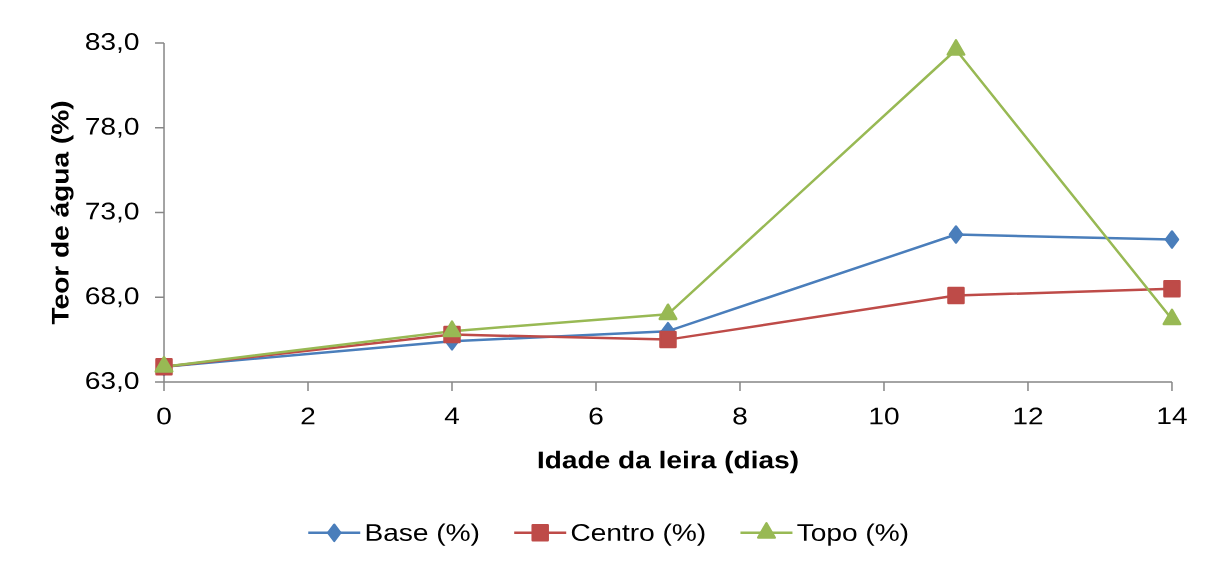  What do you see at coordinates (740, 416) in the screenshot?
I see `x-tick-label: 8` at bounding box center [740, 416].